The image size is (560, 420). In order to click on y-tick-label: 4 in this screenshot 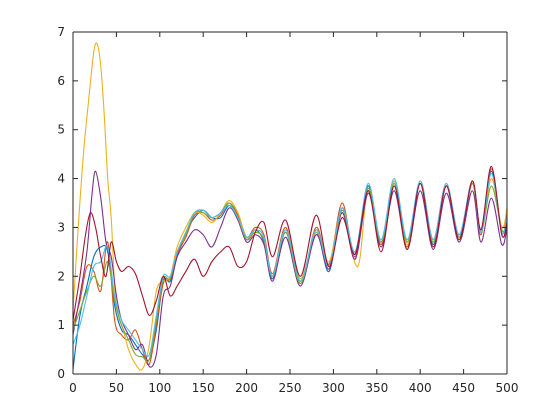, I will do `click(61, 179)`.